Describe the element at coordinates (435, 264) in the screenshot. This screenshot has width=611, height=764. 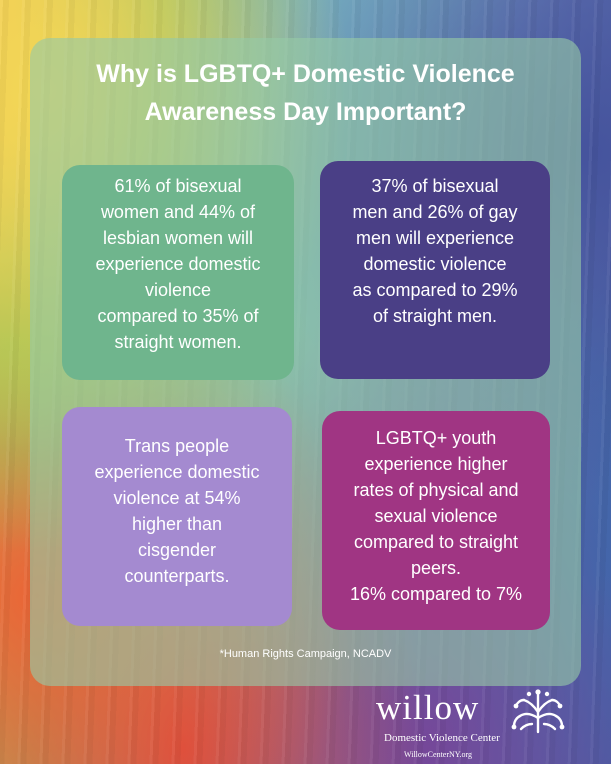
I see `card-text-line: domestic violence` at that location.